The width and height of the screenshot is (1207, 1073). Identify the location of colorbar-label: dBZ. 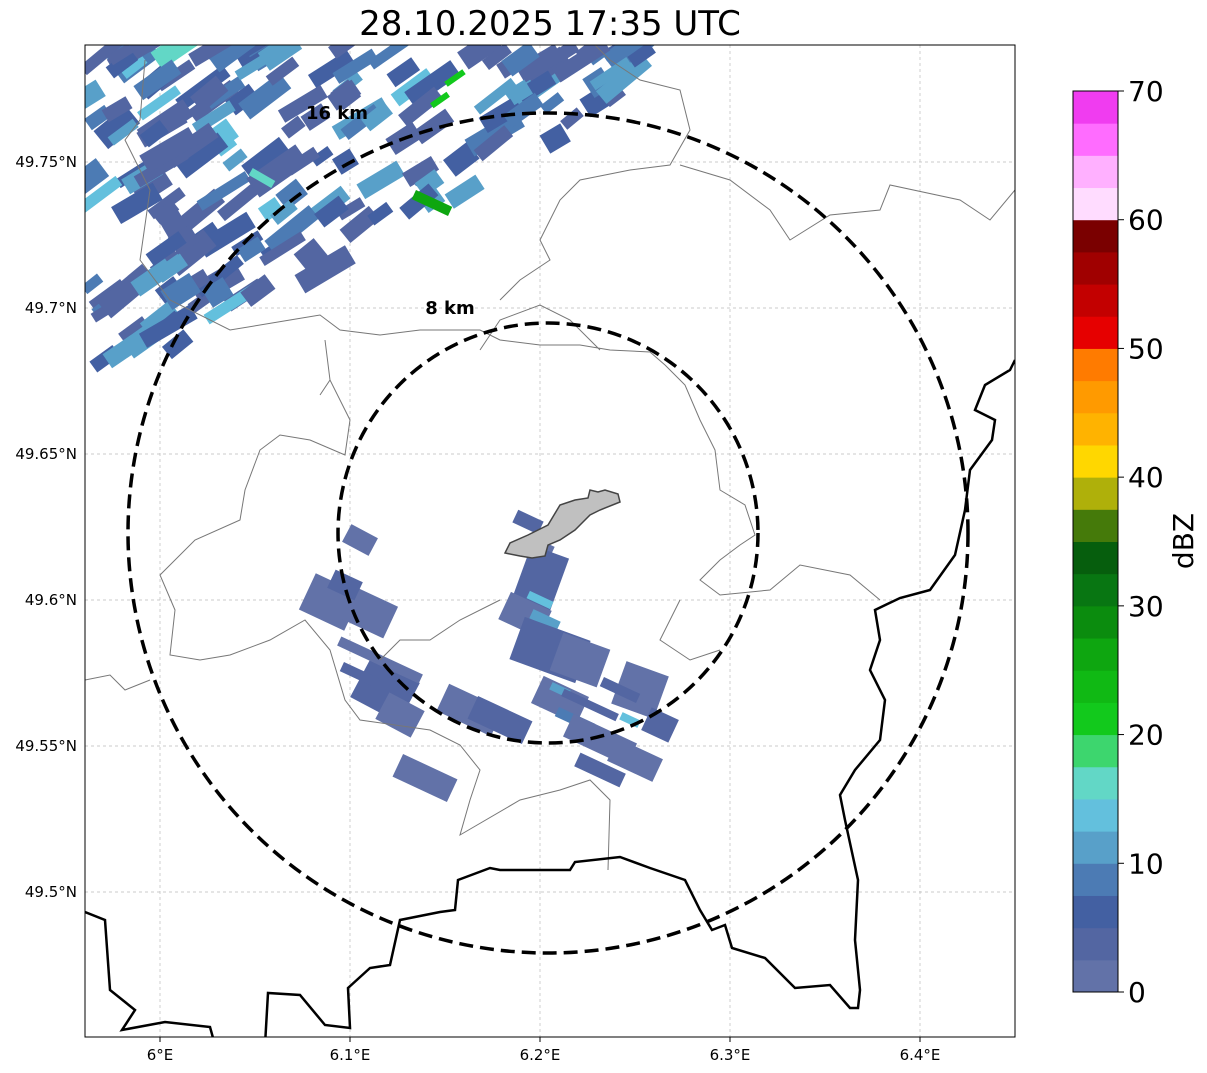
(1183, 541).